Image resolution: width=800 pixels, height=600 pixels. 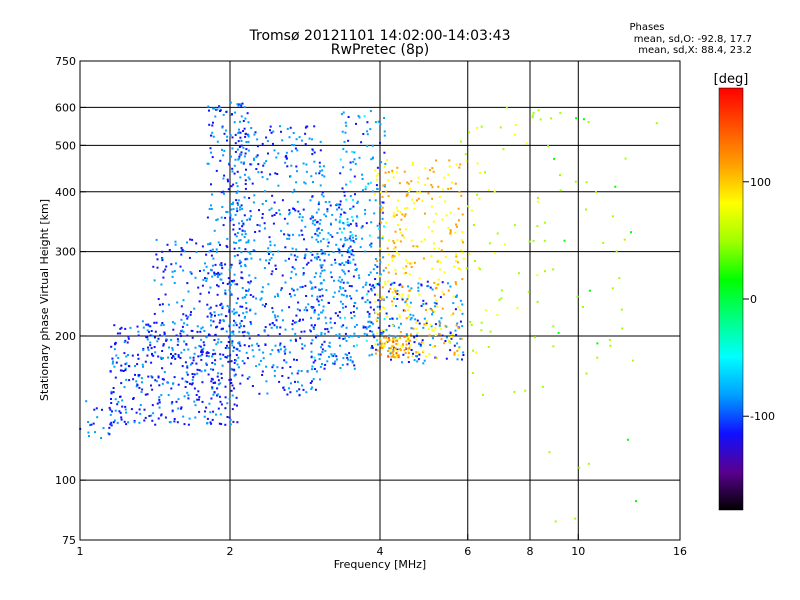 What do you see at coordinates (753, 299) in the screenshot?
I see `colorbar-tick-label: 0` at bounding box center [753, 299].